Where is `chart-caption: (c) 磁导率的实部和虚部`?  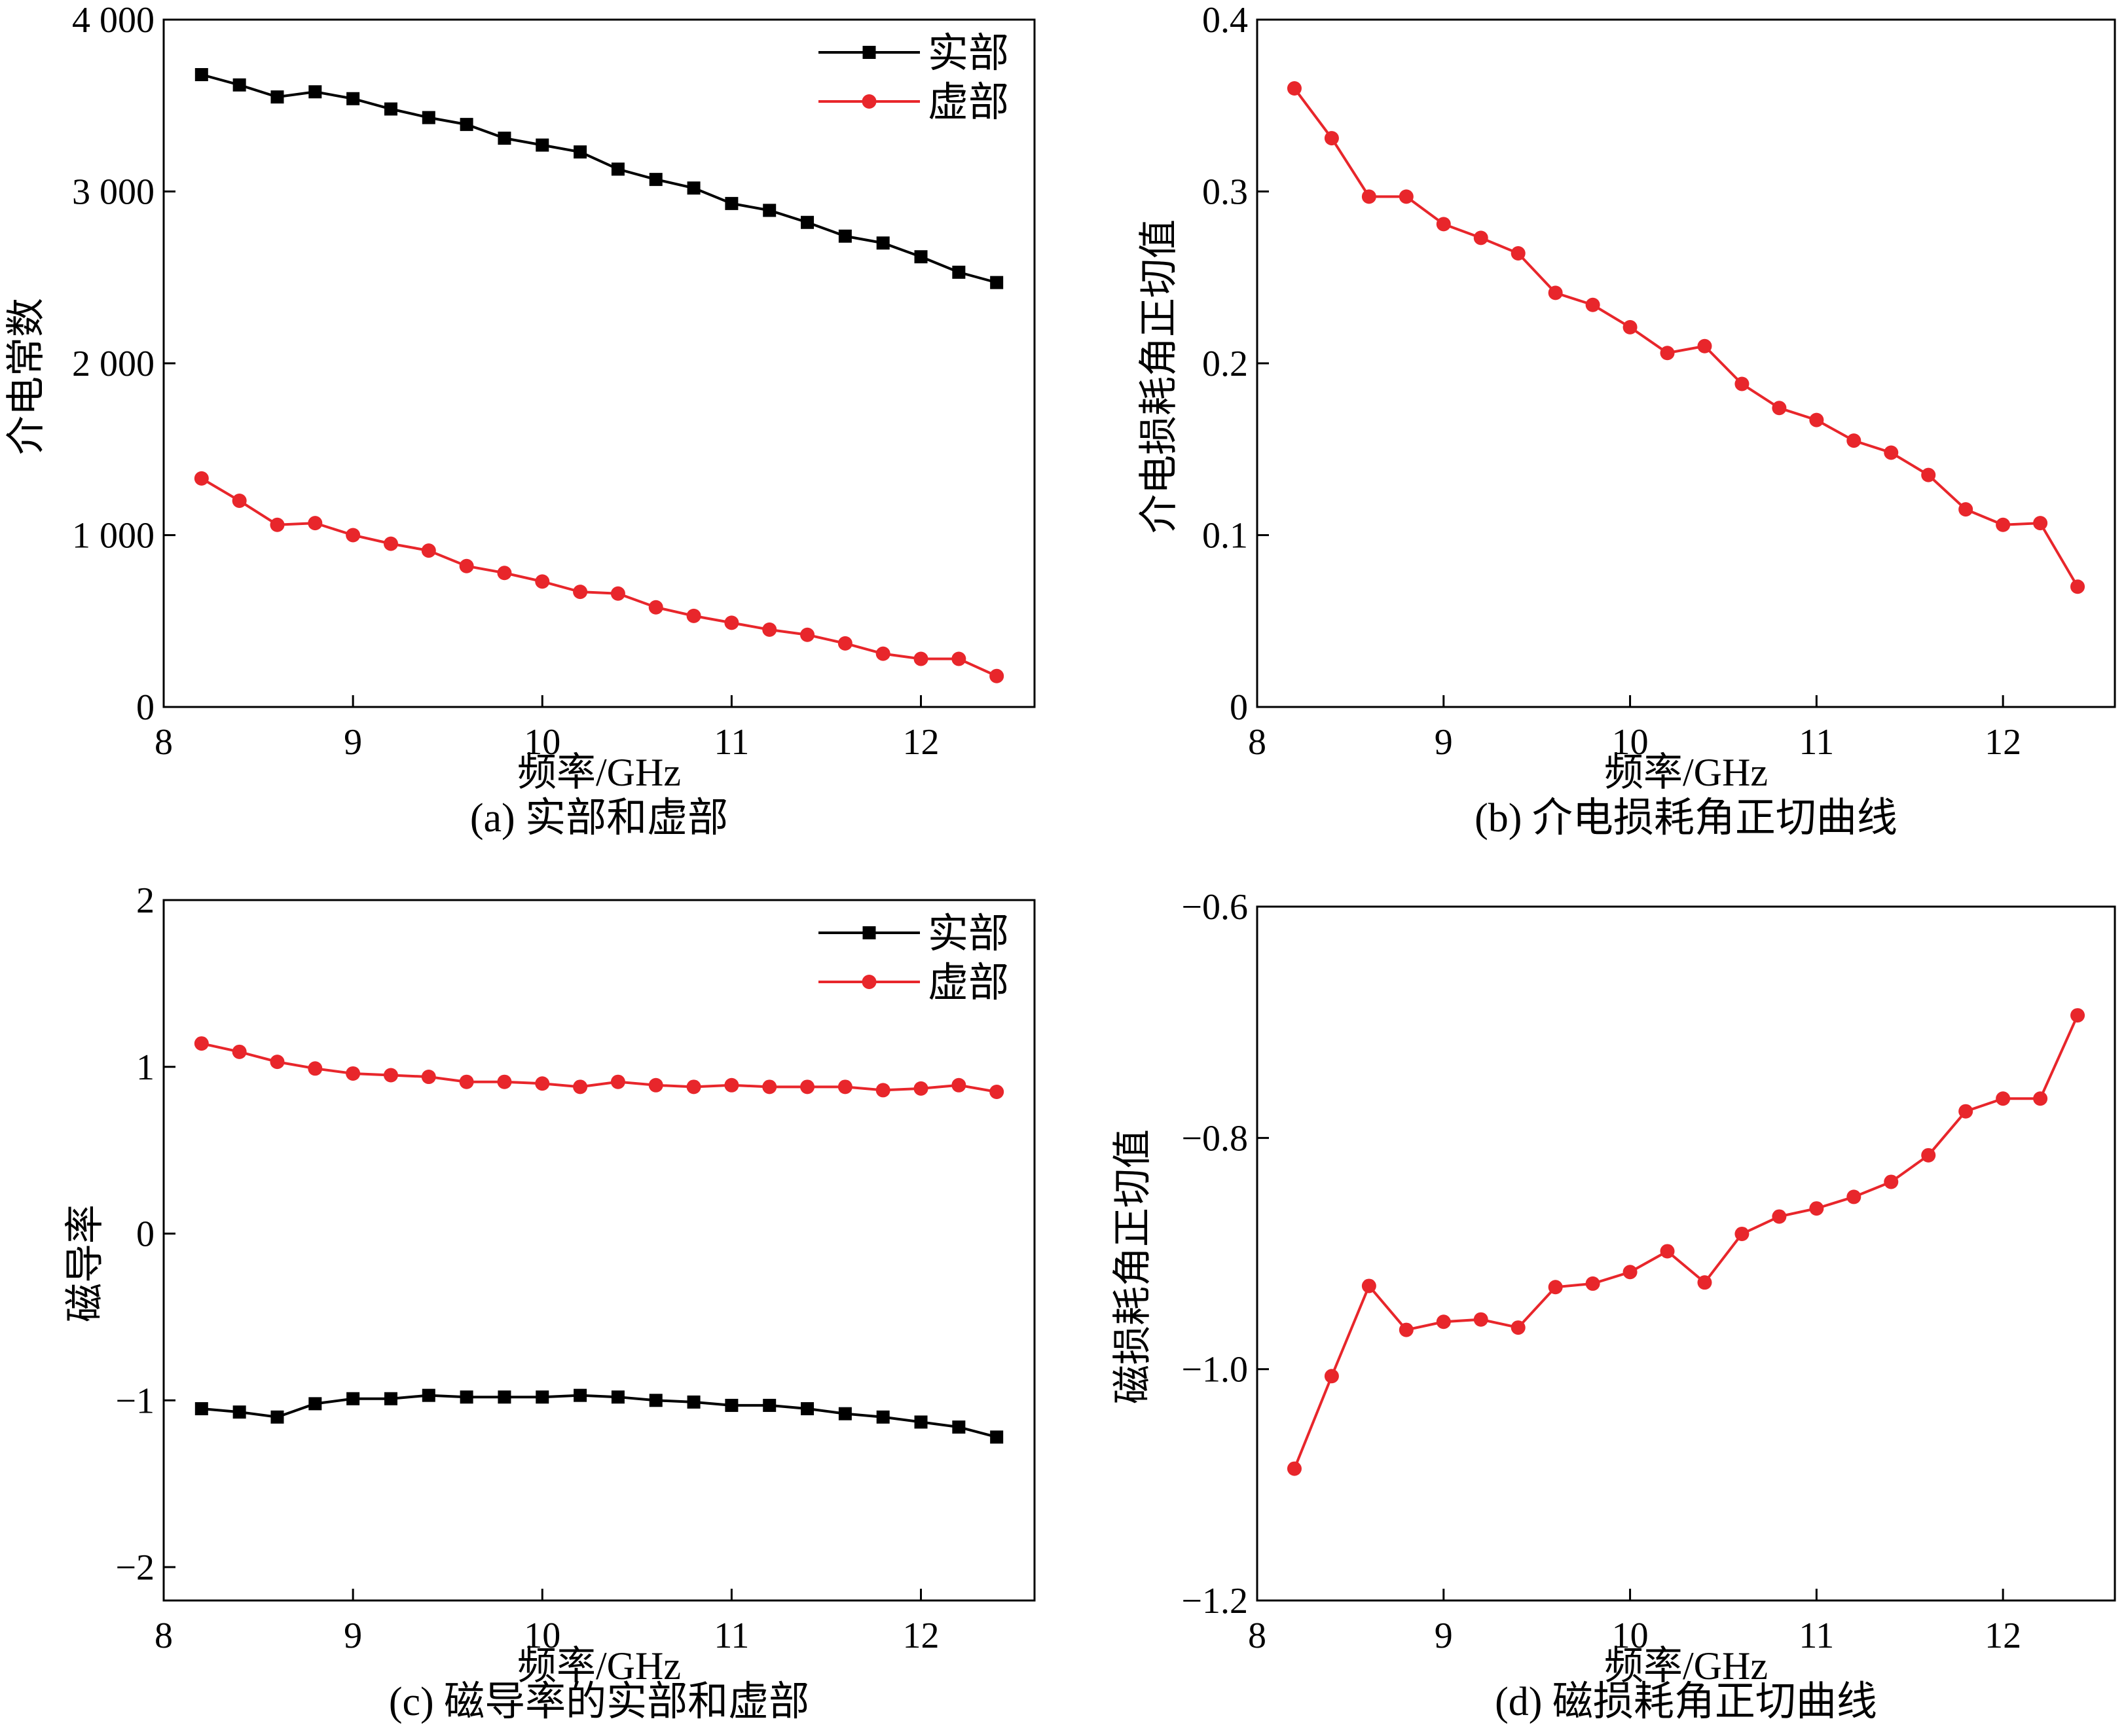
chart-caption: (c) 磁导率的实部和虚部 is located at coordinates (599, 1702).